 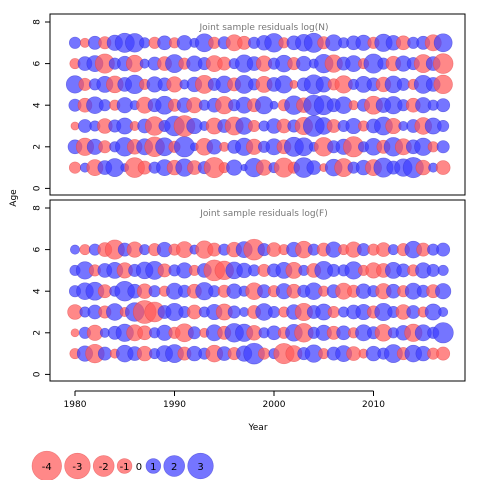 What do you see at coordinates (373, 405) in the screenshot?
I see `x-tick-label: 2010` at bounding box center [373, 405].